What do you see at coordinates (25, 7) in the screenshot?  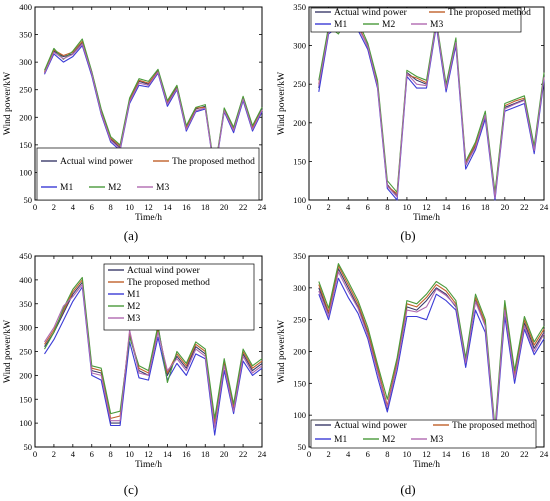 I see `y-tick-label: 400` at bounding box center [25, 7].